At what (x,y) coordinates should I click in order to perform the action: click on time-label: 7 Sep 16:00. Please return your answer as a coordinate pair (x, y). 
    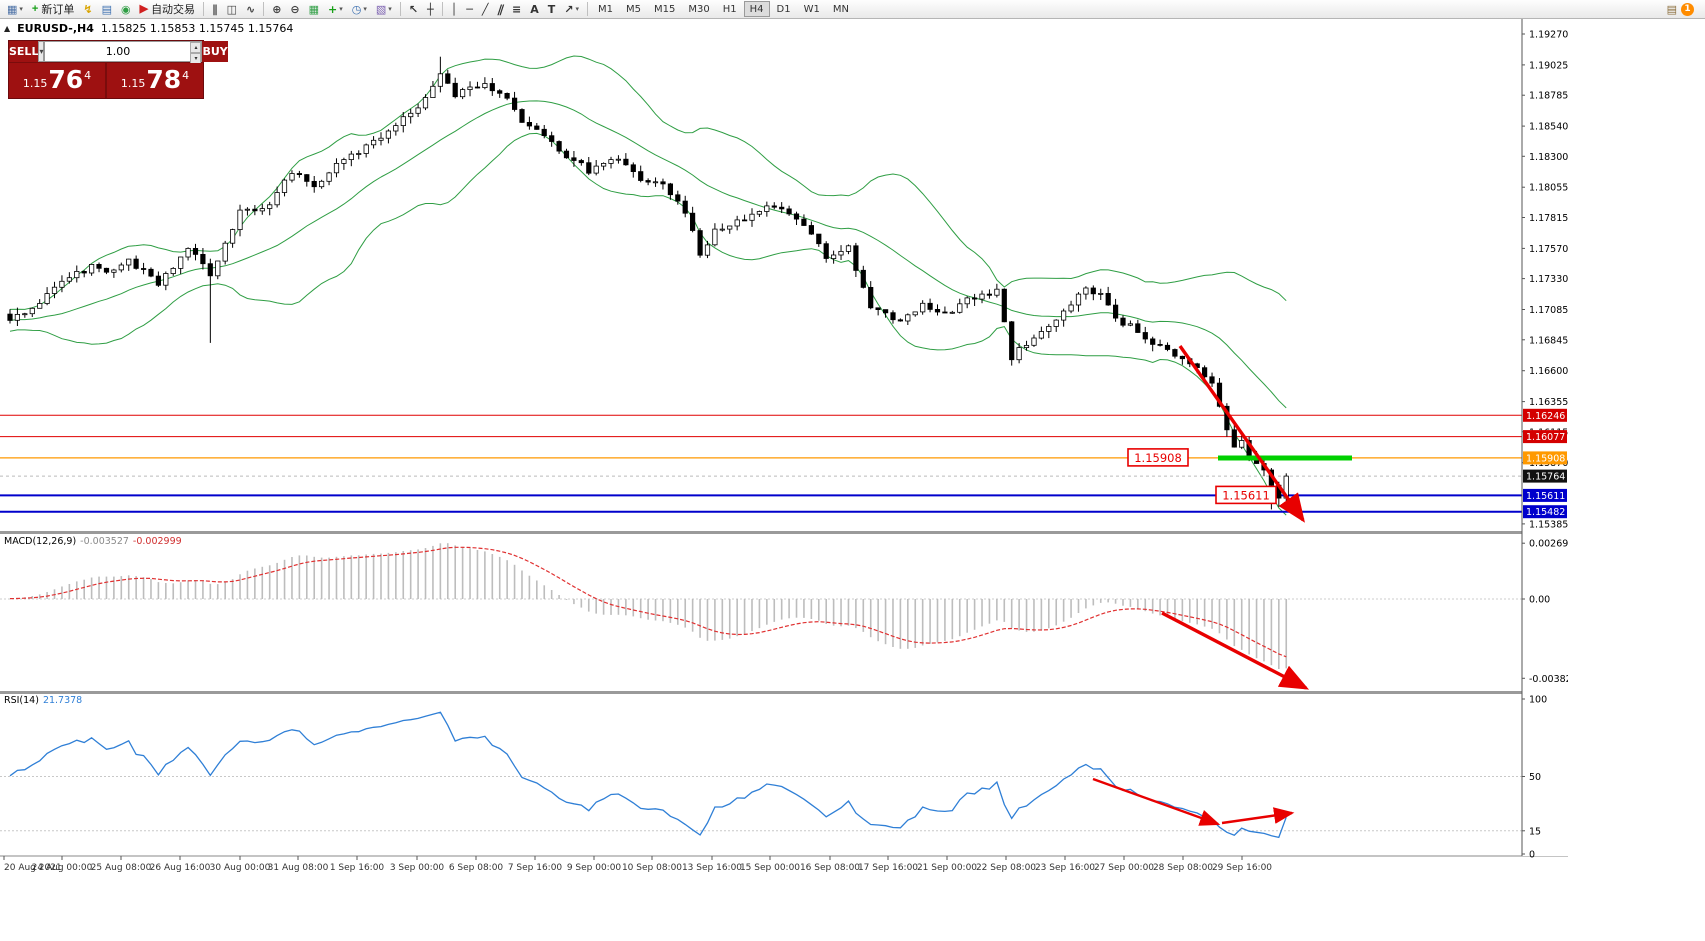
    Looking at the image, I should click on (535, 868).